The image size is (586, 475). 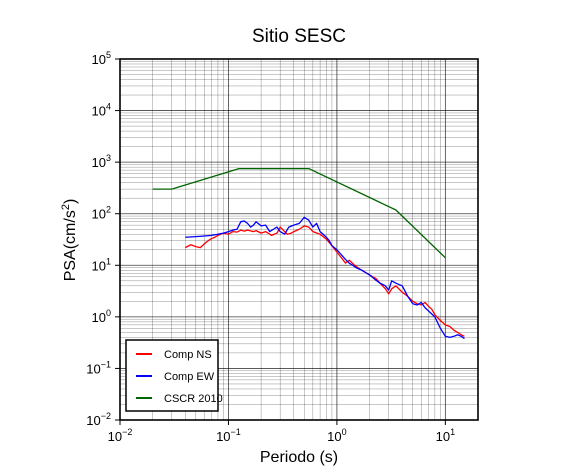 What do you see at coordinates (344, 432) in the screenshot?
I see `x-tick-exponent: 0` at bounding box center [344, 432].